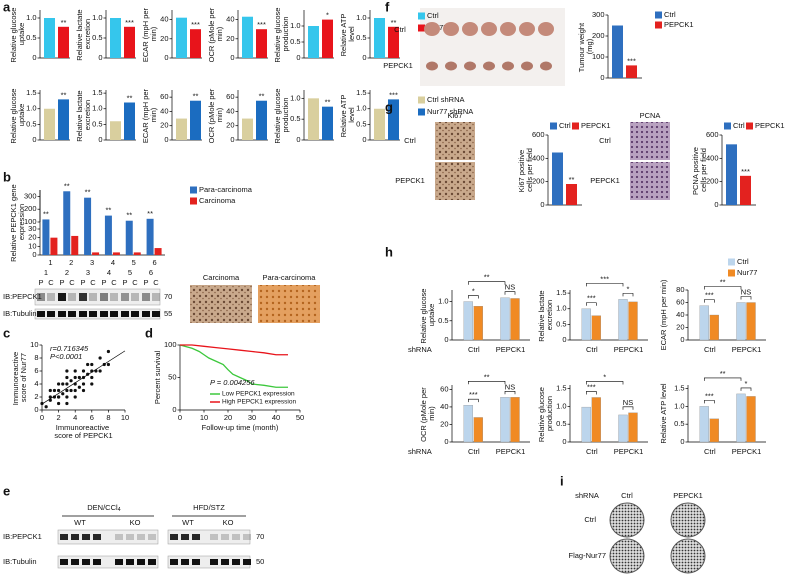  What do you see at coordinates (389, 251) in the screenshot?
I see `panel-label: h` at bounding box center [389, 251].